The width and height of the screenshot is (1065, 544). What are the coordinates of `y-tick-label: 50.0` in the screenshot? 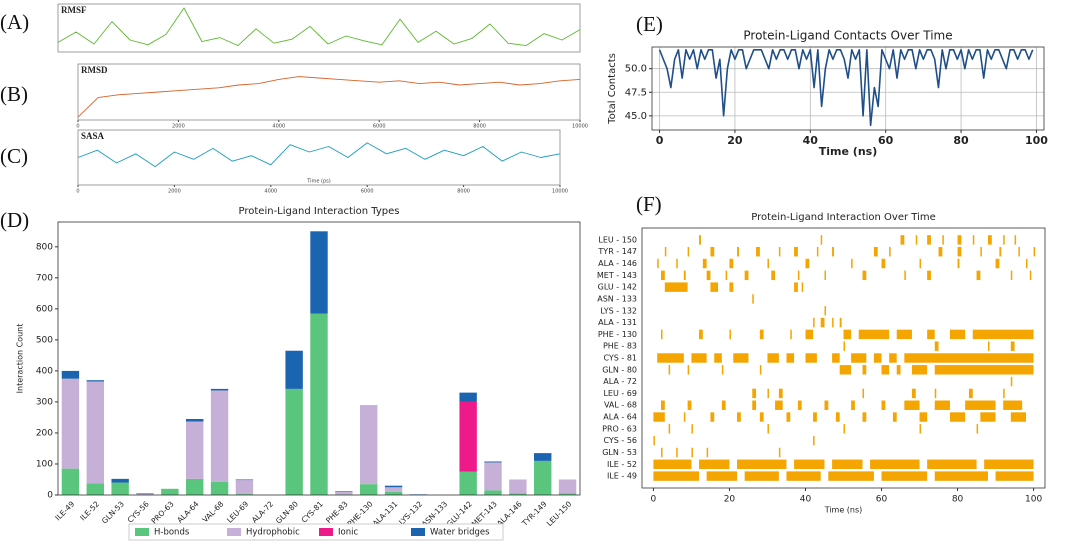 It's located at (636, 69).